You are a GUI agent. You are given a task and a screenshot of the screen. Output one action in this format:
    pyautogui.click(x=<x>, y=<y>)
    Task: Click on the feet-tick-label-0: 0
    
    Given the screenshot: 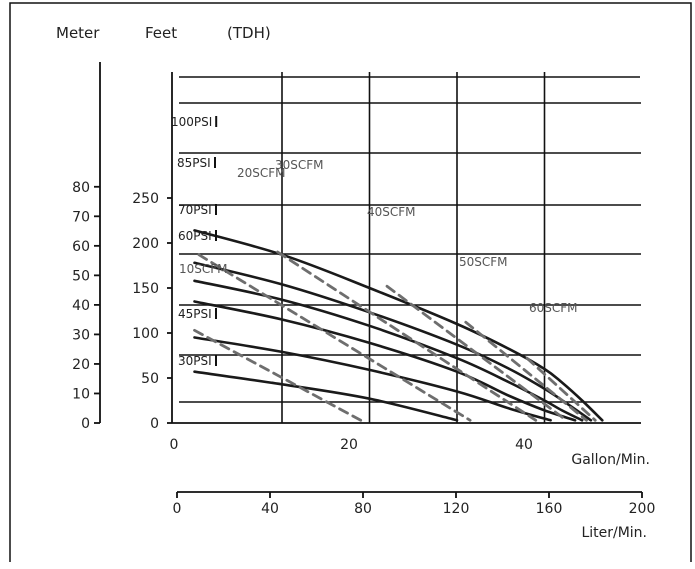 What is the action you would take?
    pyautogui.click(x=154, y=424)
    